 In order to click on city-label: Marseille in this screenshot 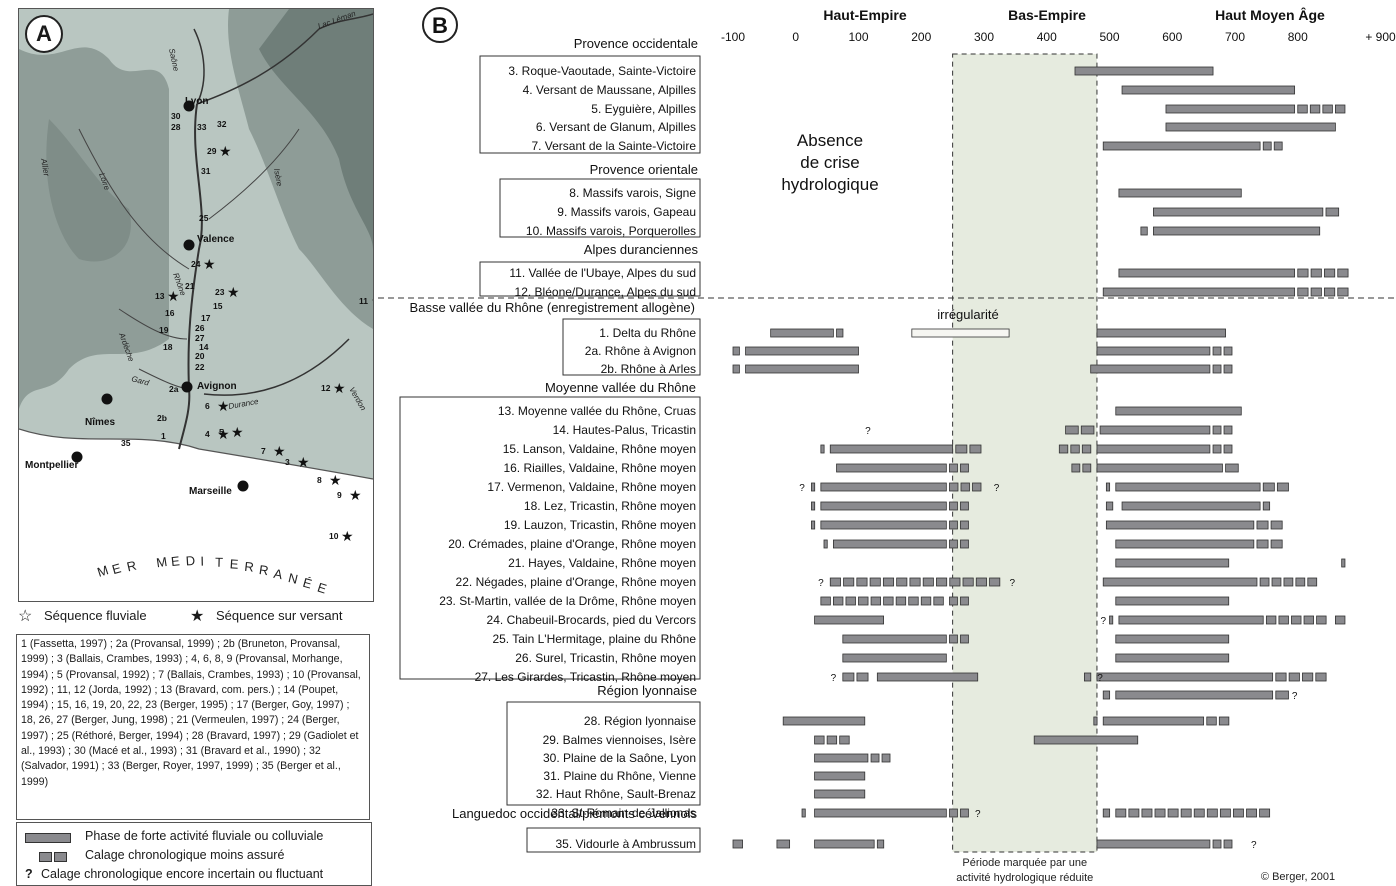, I will do `click(210, 491)`.